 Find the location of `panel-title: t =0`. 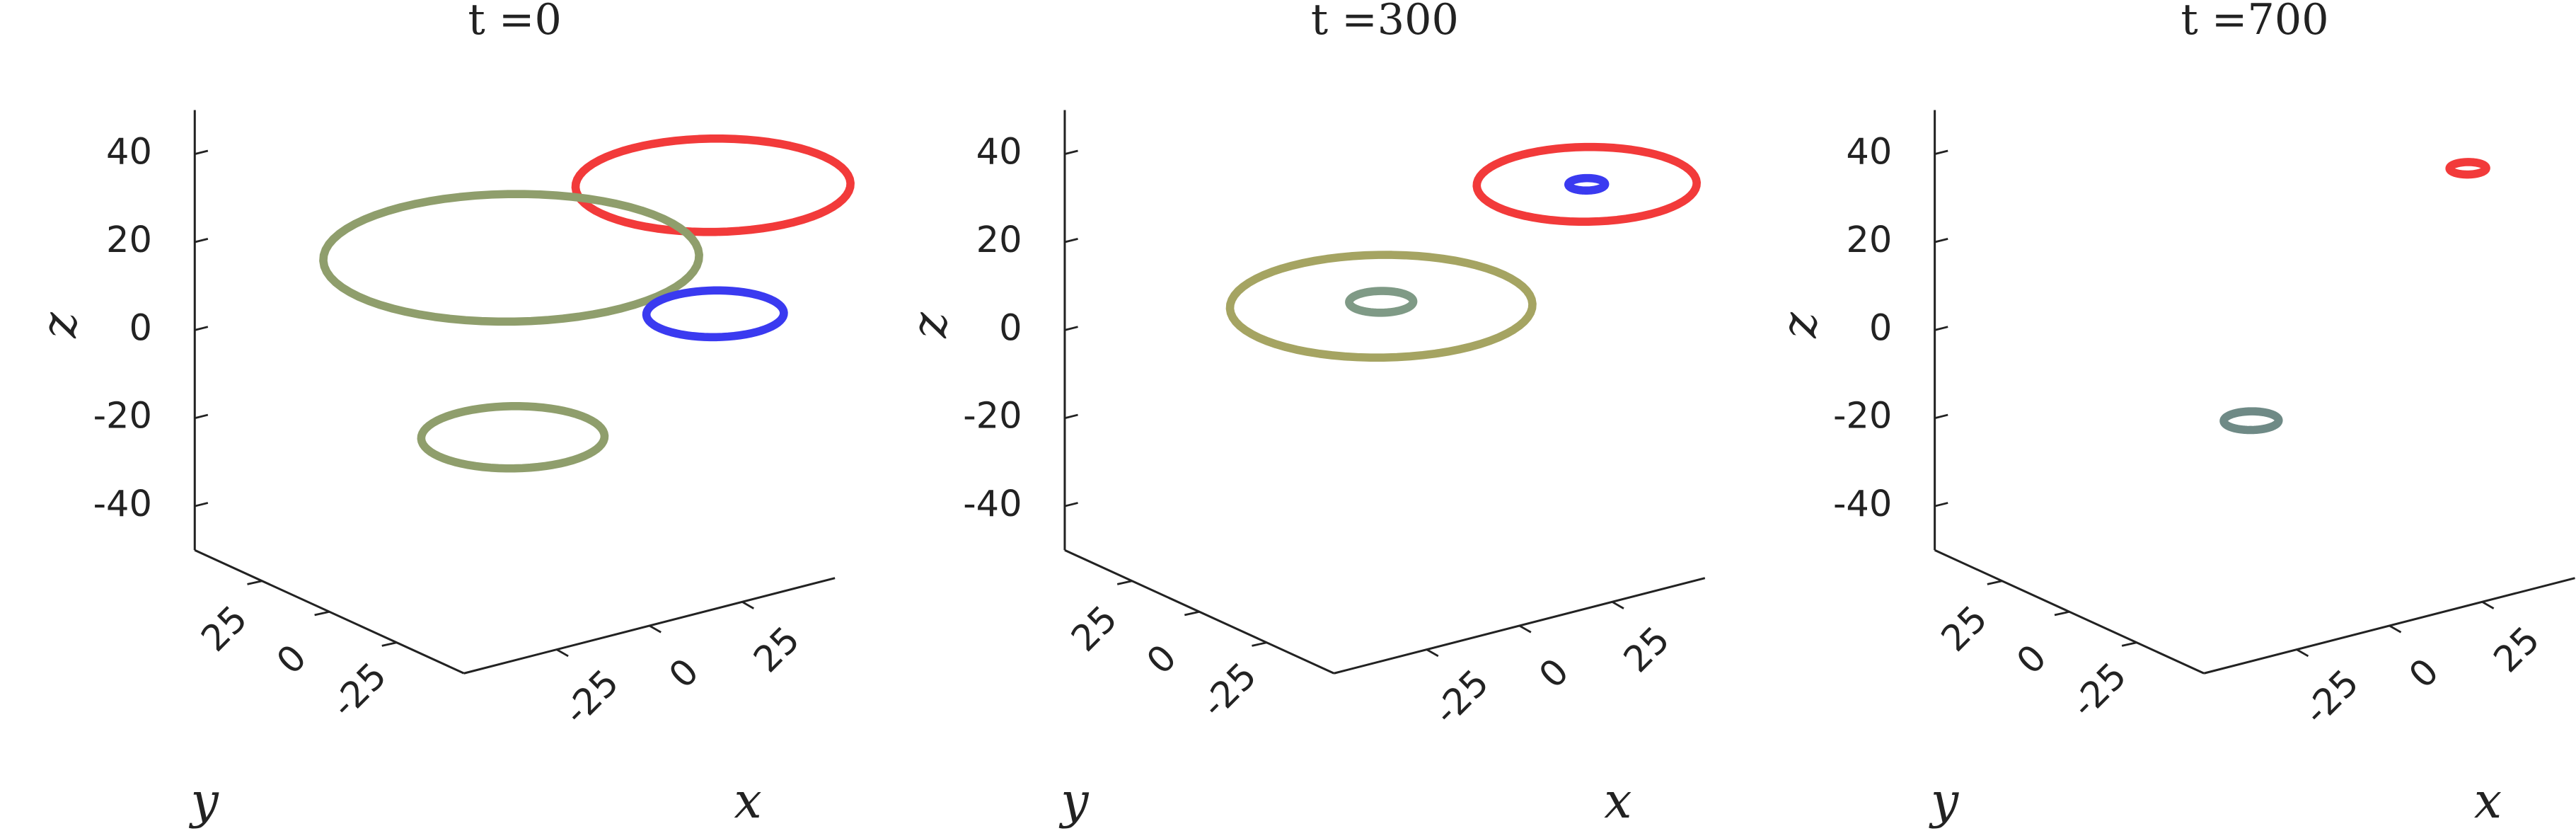

panel-title: t =0 is located at coordinates (515, 22).